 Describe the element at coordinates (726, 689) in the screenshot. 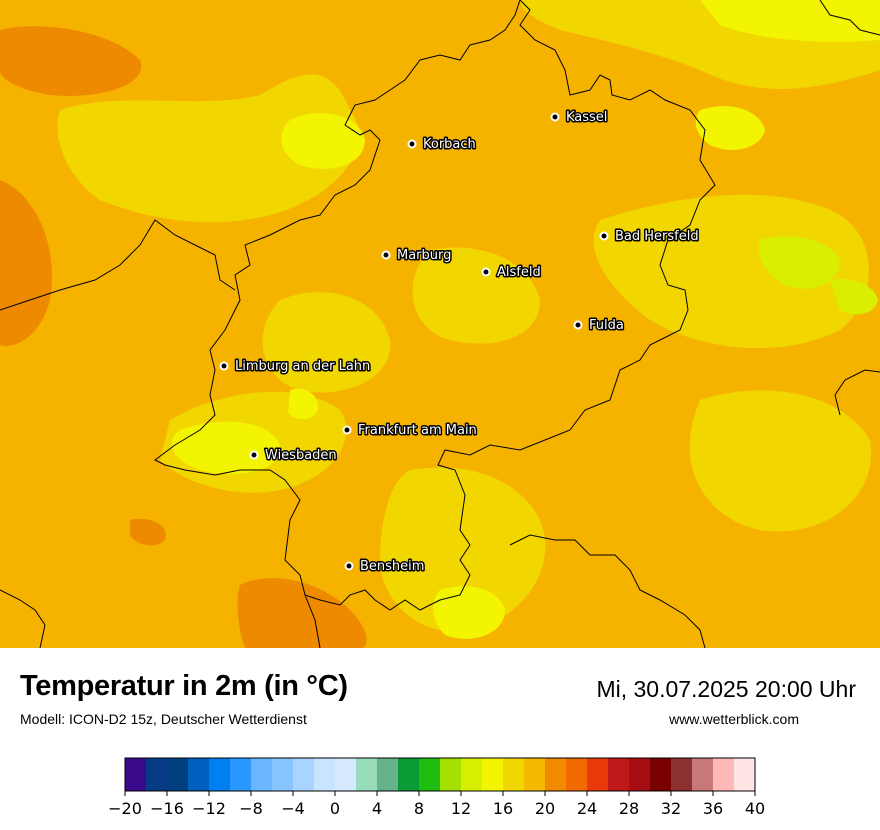

I see `forecast-datetime: Mi, 30.07.2025 20:00 Uhr` at that location.